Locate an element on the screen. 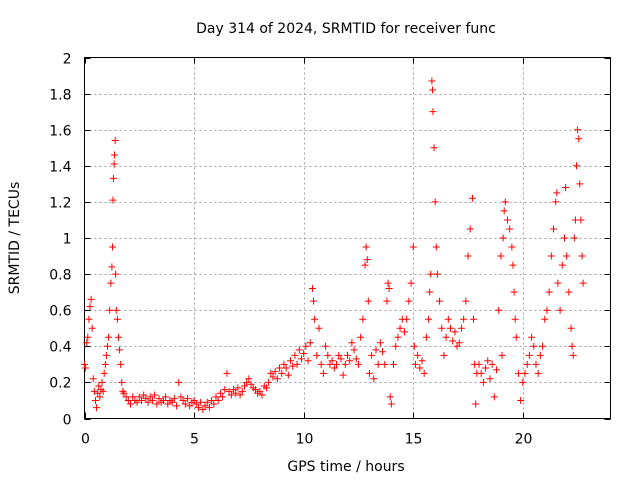 The height and width of the screenshot is (480, 640). x-tick-label: 5 is located at coordinates (194, 440).